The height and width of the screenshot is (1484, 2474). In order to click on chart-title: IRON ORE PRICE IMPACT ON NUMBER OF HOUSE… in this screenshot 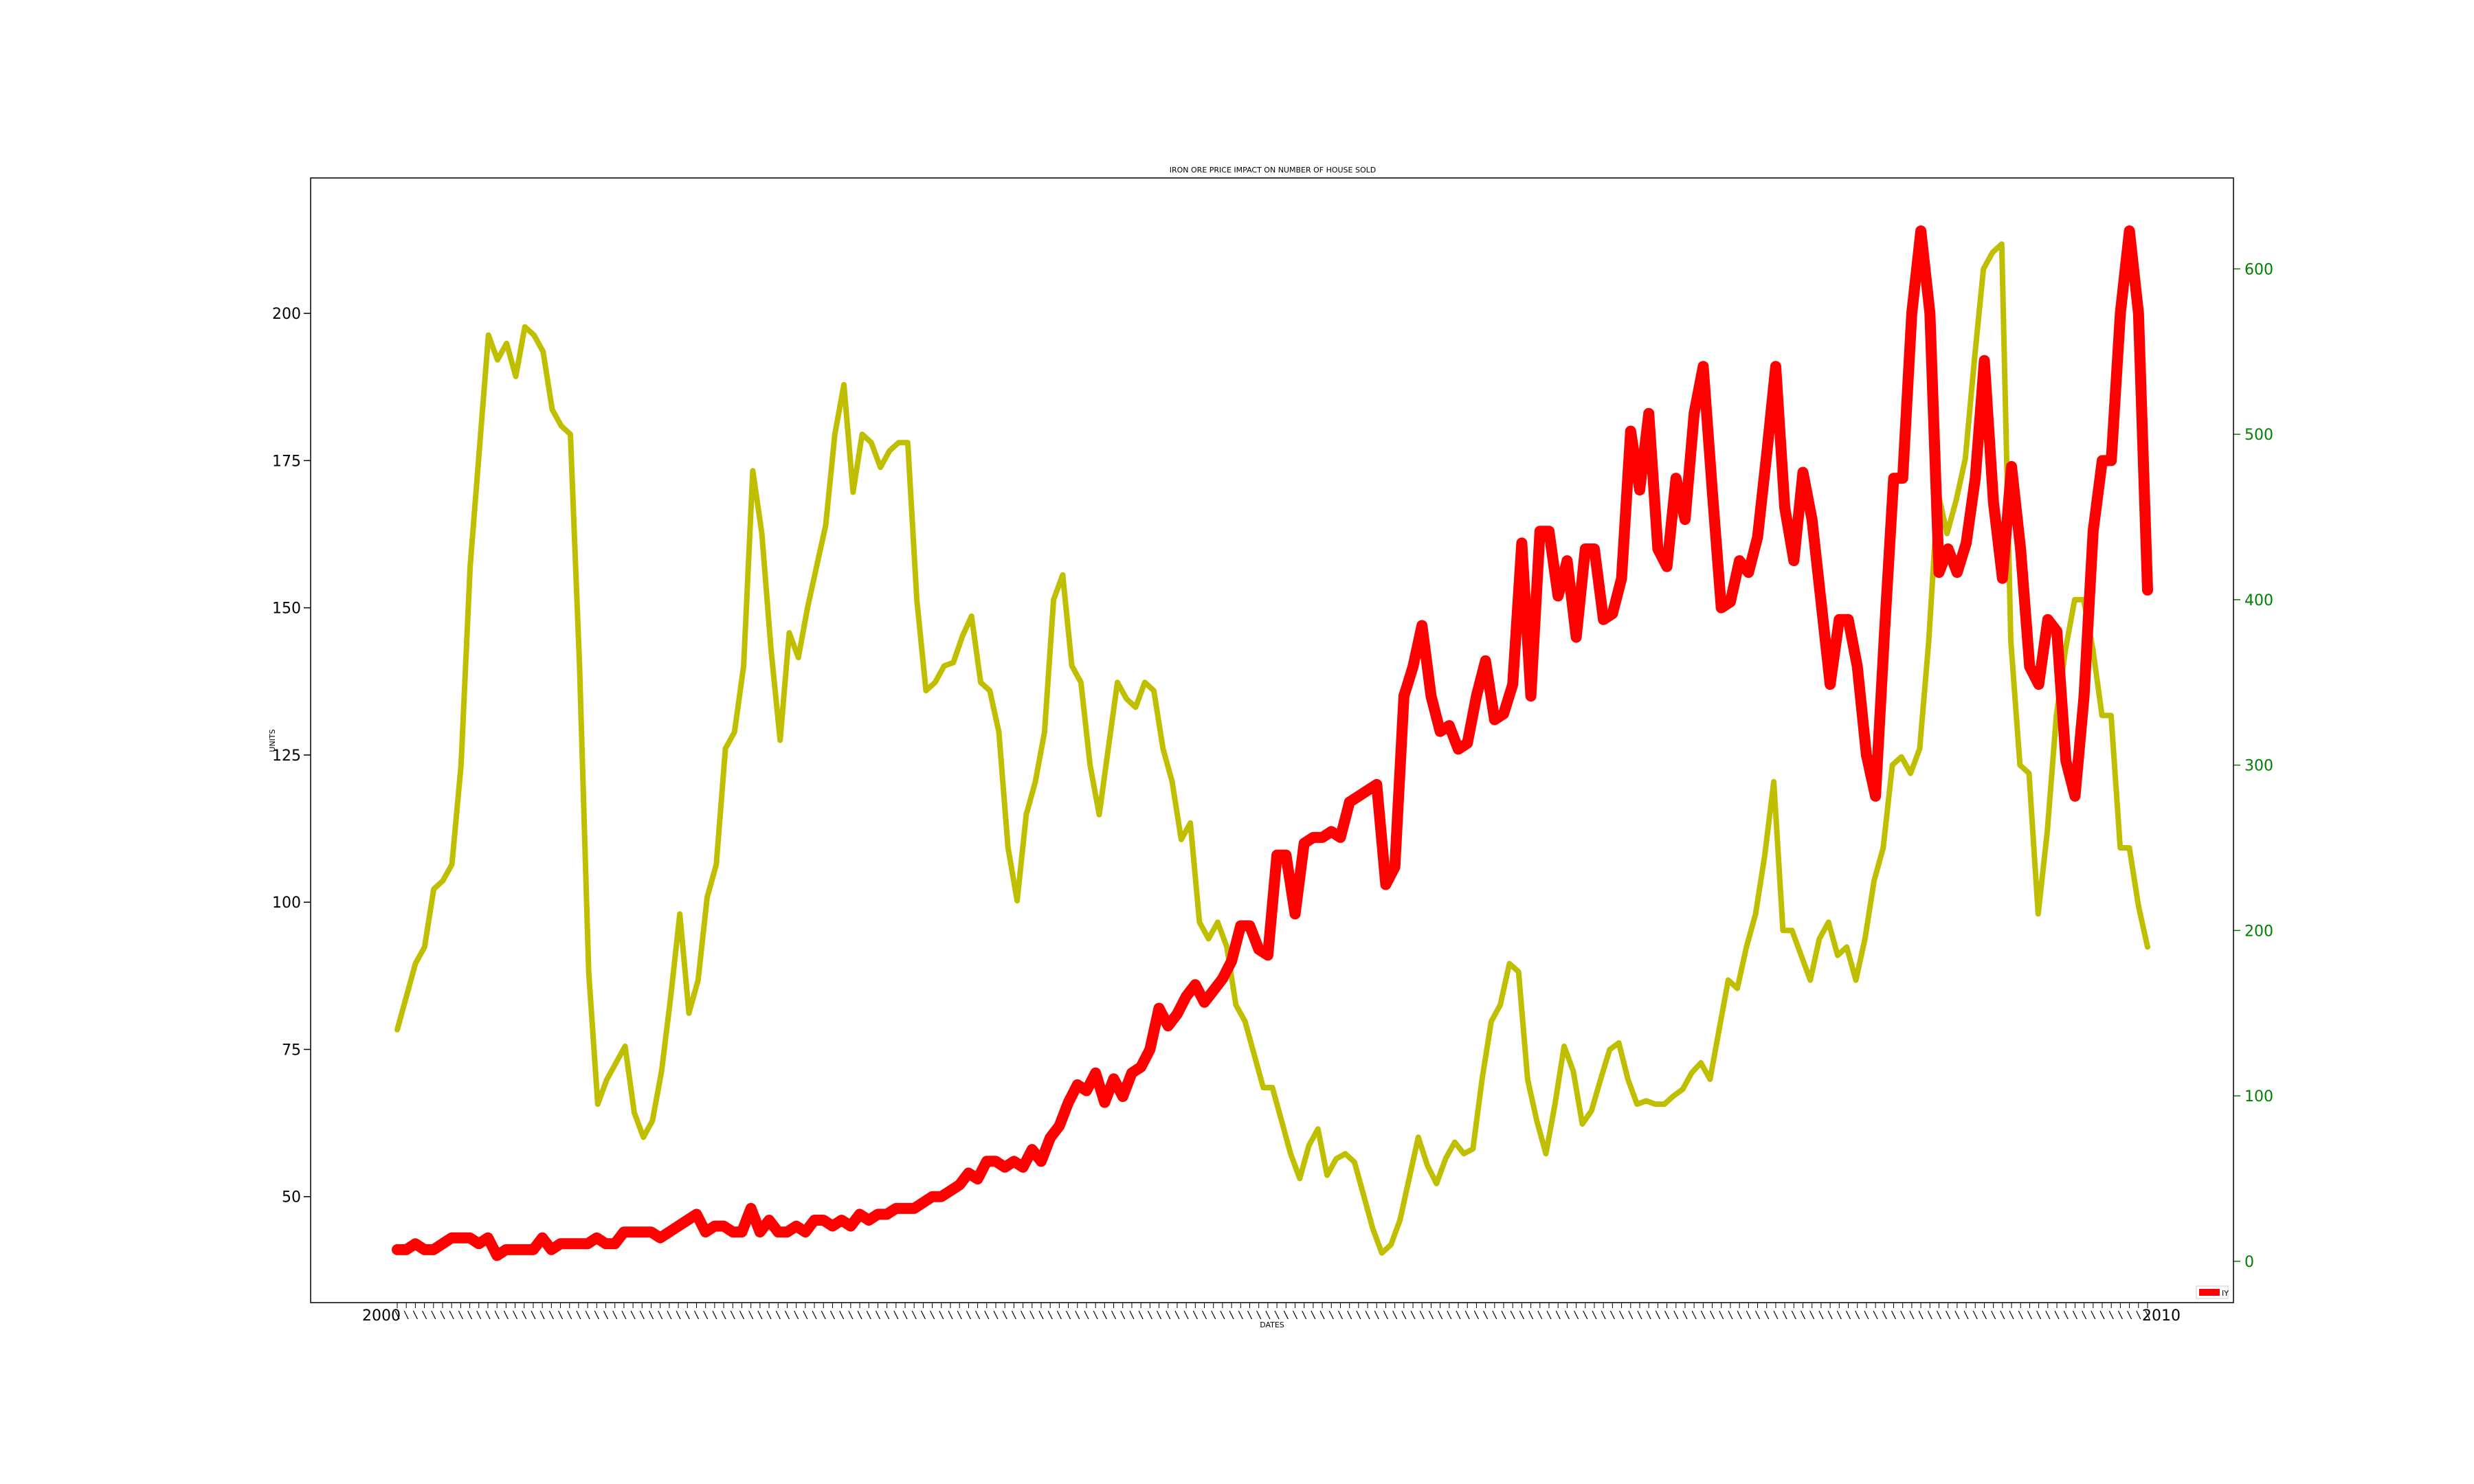, I will do `click(1273, 170)`.